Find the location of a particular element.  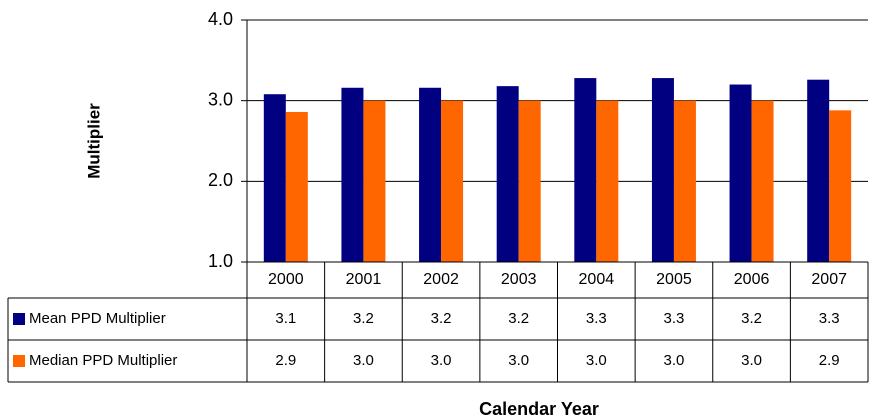

legend-label: Mean PPD Multiplier is located at coordinates (97, 318).